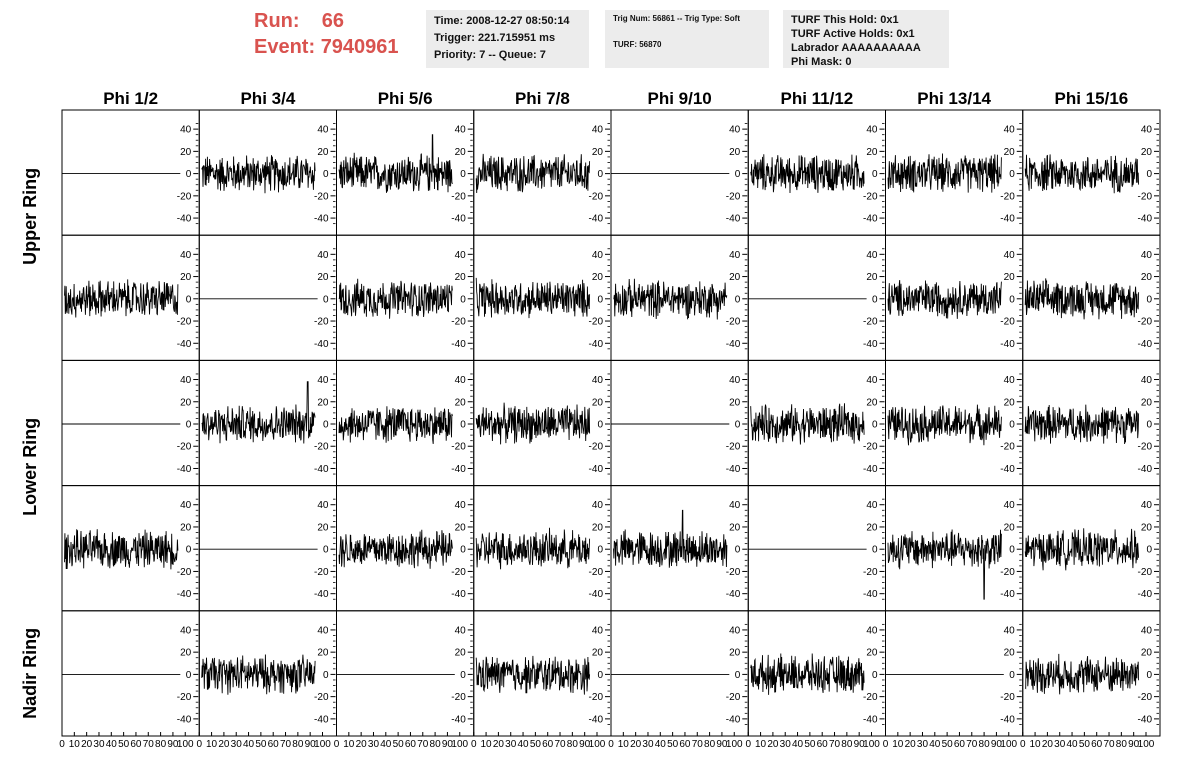 This screenshot has width=1196, height=772. Describe the element at coordinates (1036, 744) in the screenshot. I see `x-tick-label: 10` at that location.